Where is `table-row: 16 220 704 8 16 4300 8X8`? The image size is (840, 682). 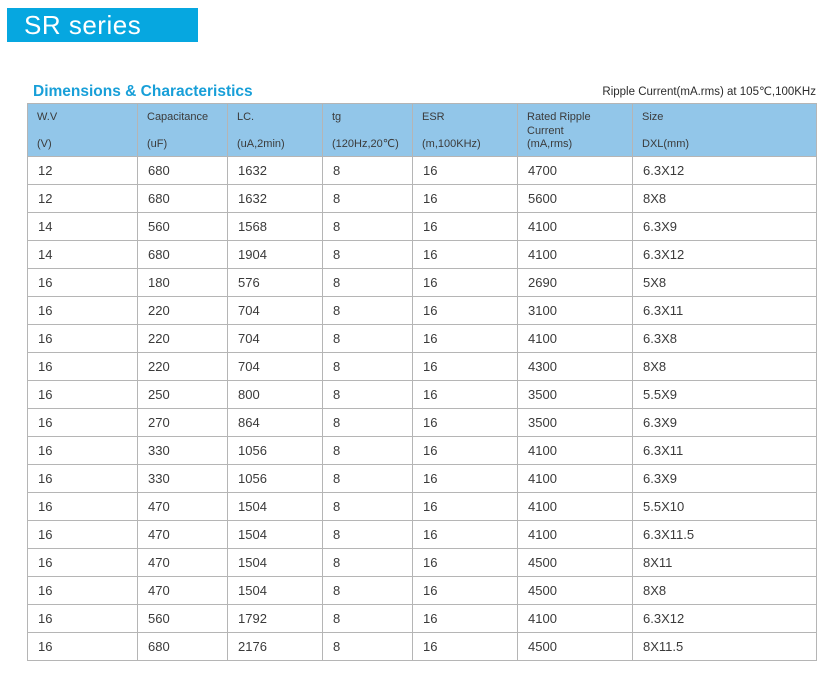
table-row: 16 220 704 8 16 4300 8X8 is located at coordinates (422, 366).